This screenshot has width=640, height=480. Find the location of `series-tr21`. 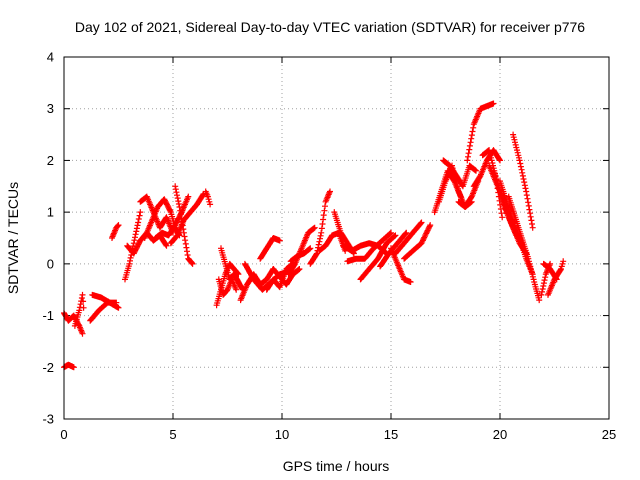

series-tr21 is located at coordinates (279, 276).